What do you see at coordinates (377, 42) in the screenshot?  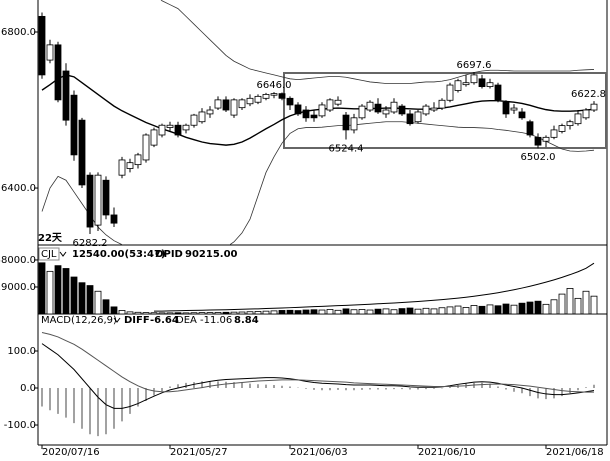 I see `upper-band` at bounding box center [377, 42].